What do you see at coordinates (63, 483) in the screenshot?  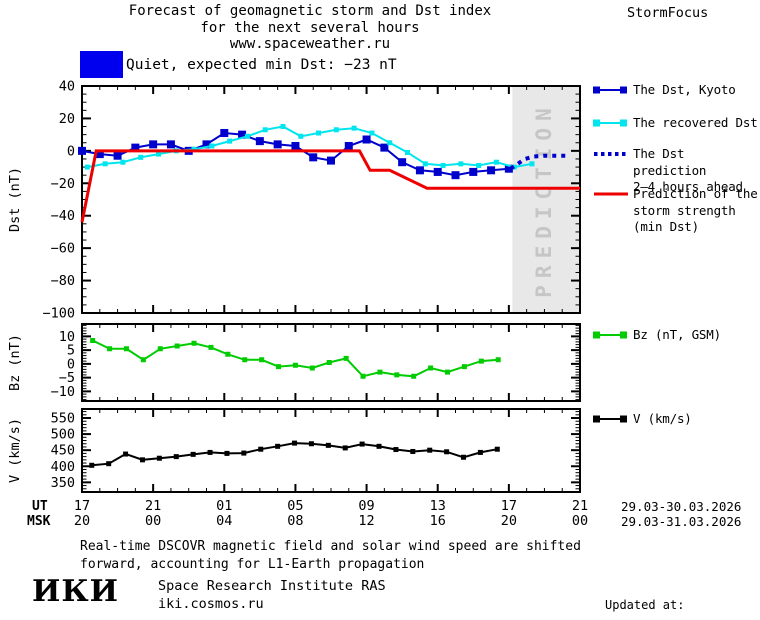 I see `y-tick-label: 350` at bounding box center [63, 483].